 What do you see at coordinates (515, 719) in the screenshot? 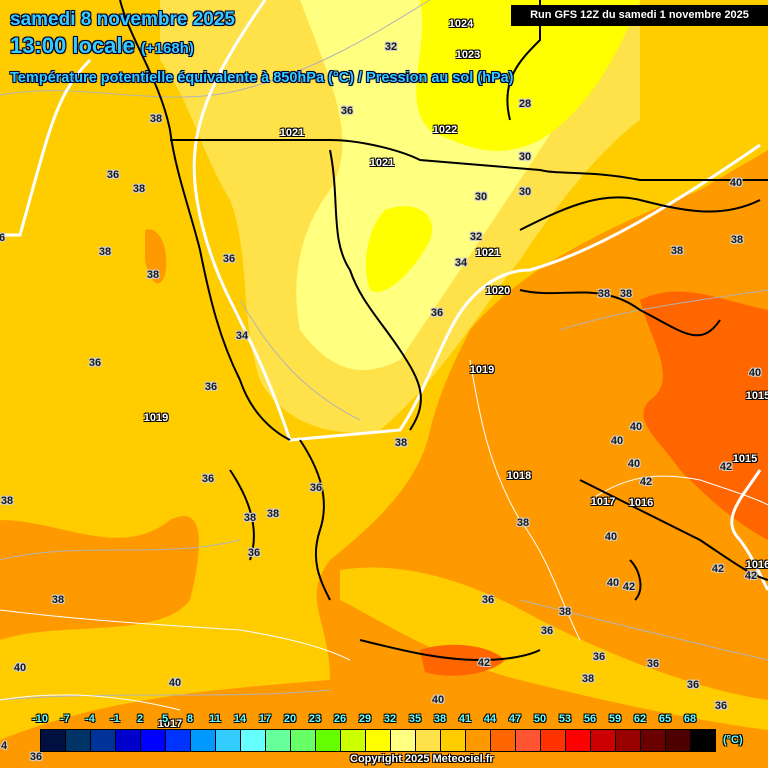
I see `legend-tick: 47` at bounding box center [515, 719].